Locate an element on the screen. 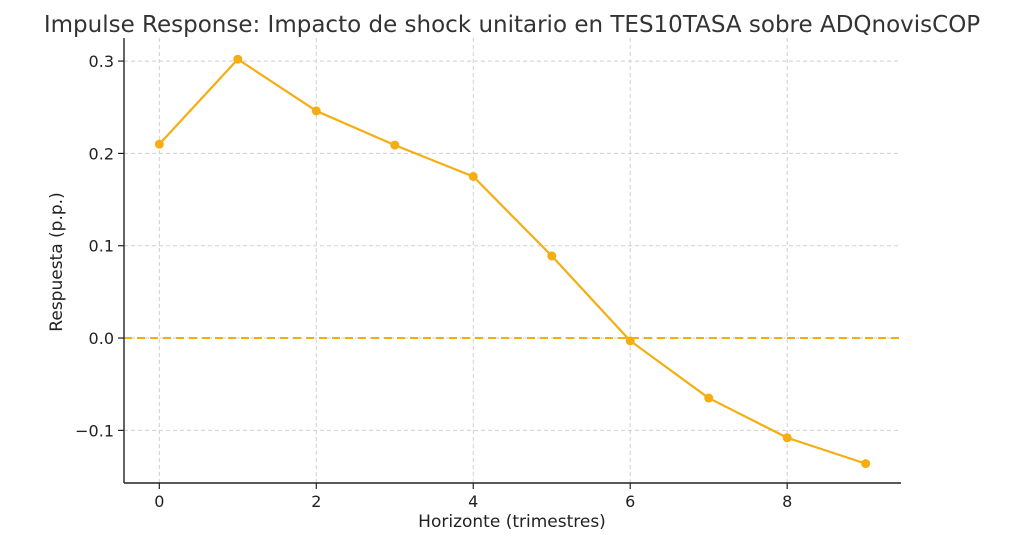 This screenshot has width=1024, height=542. x-tick-label-2: 4 is located at coordinates (473, 501).